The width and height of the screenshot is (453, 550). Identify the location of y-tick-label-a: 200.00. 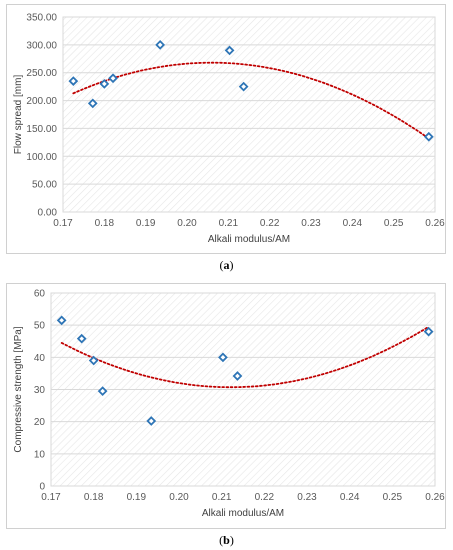
(41, 101).